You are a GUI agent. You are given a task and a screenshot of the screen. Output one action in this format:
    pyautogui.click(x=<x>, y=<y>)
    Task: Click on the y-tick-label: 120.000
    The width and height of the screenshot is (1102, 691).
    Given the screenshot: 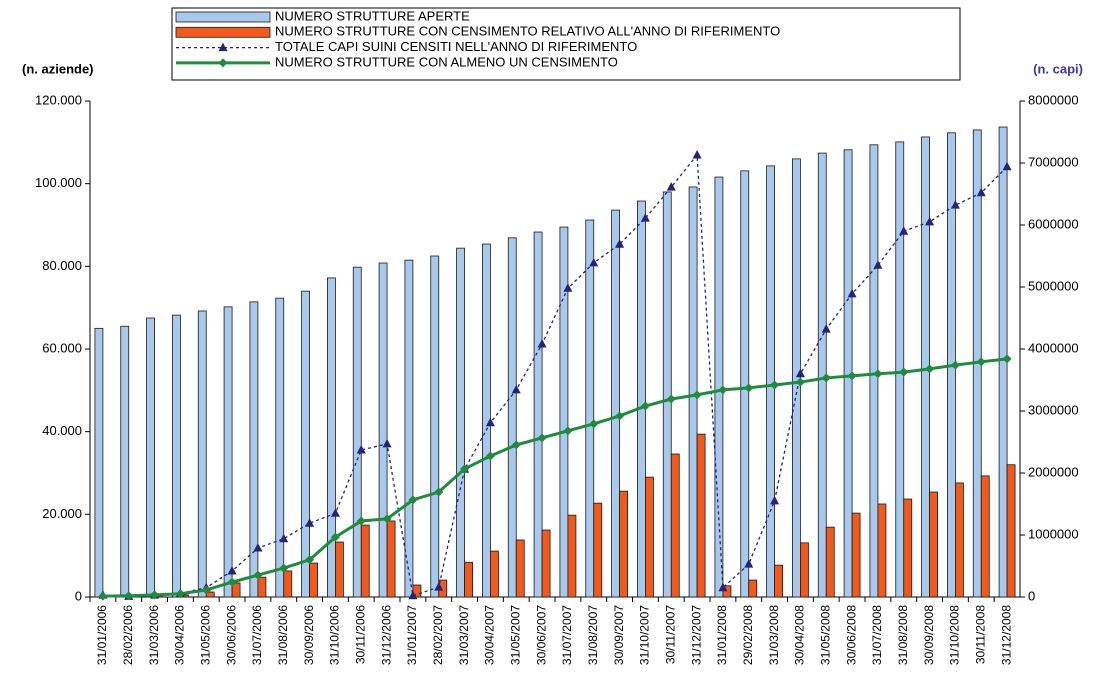 What is the action you would take?
    pyautogui.click(x=58, y=99)
    